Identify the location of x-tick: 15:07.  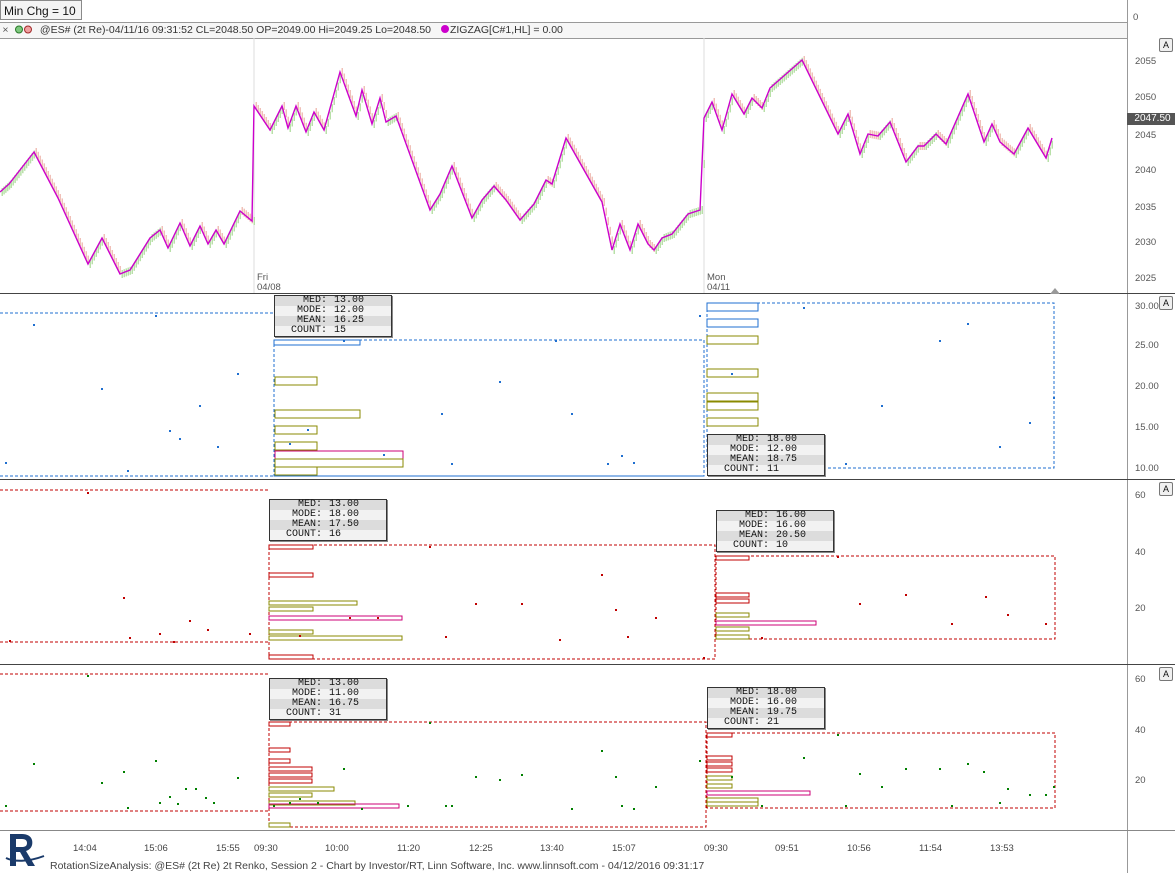
(624, 848).